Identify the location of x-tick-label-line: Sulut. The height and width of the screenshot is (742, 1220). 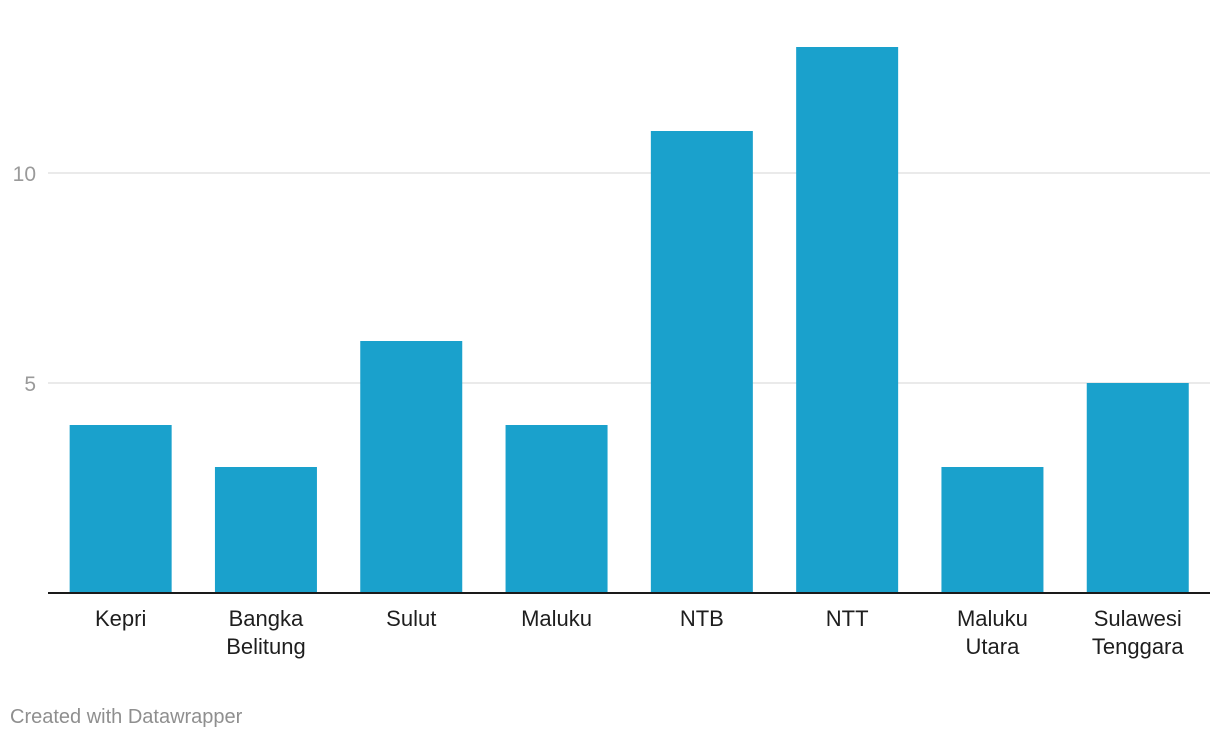
(411, 618).